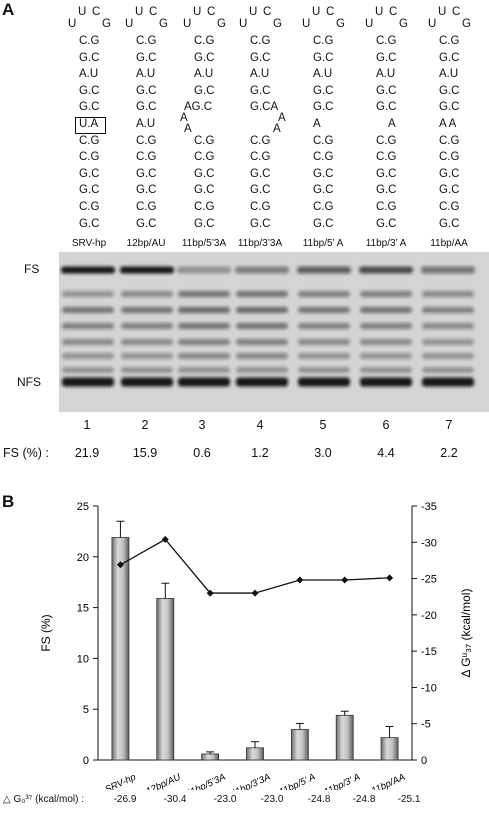  What do you see at coordinates (264, 107) in the screenshot?
I see `base-pair: G.CA` at bounding box center [264, 107].